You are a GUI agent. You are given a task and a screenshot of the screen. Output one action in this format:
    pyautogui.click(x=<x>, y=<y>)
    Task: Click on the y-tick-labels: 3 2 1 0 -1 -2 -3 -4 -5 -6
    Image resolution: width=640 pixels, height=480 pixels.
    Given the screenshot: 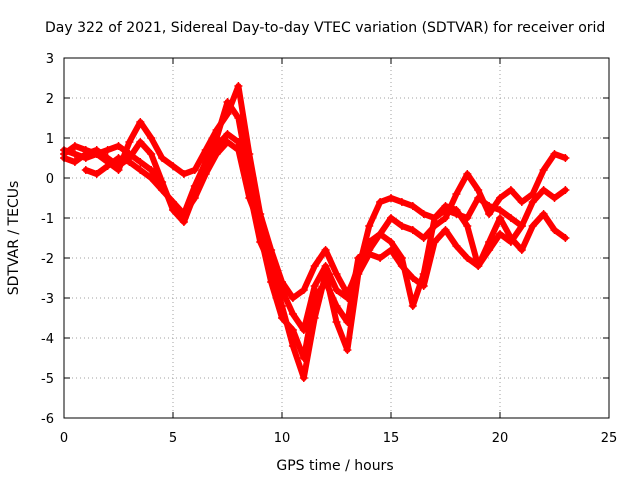 What is the action you would take?
    pyautogui.click(x=47, y=239)
    